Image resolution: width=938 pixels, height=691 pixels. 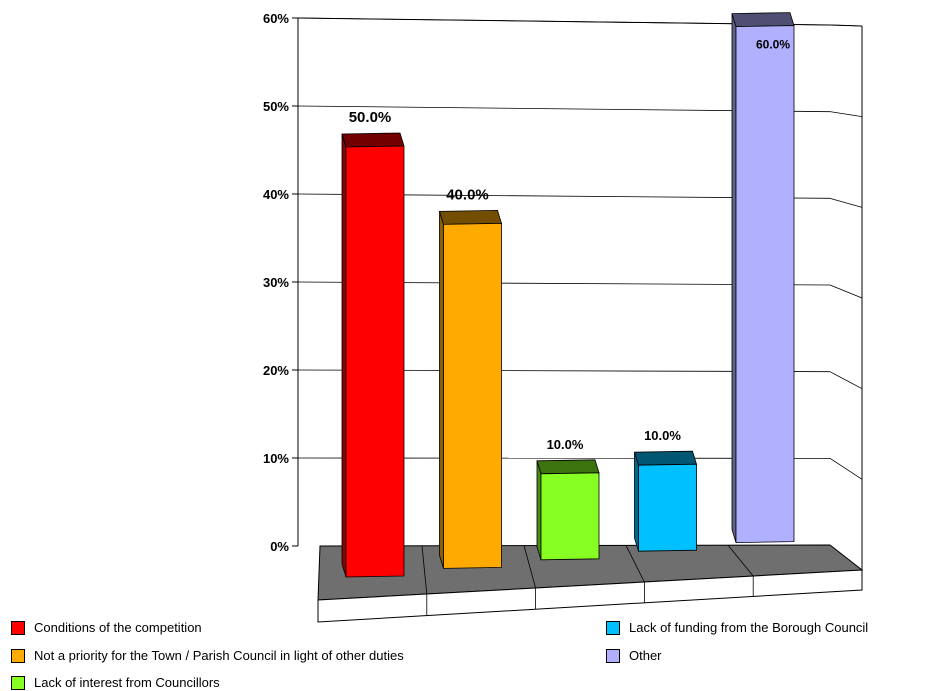 I want to click on y-tick-label: 40%, so click(x=276, y=194).